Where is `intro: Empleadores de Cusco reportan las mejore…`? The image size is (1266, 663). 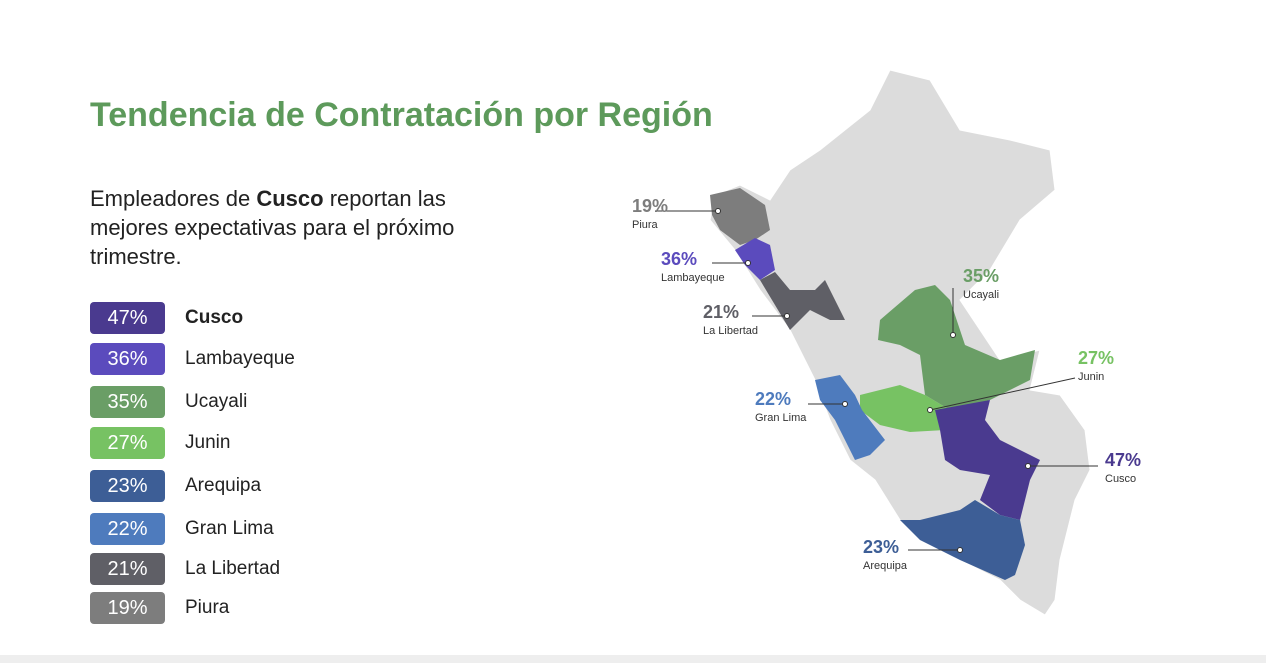 intro: Empleadores de Cusco reportan las mejore… is located at coordinates (280, 227).